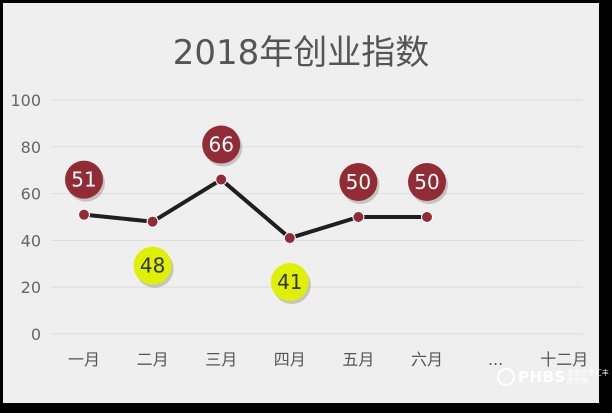 The width and height of the screenshot is (612, 413). Describe the element at coordinates (255, 209) in the screenshot. I see `series-line` at that location.